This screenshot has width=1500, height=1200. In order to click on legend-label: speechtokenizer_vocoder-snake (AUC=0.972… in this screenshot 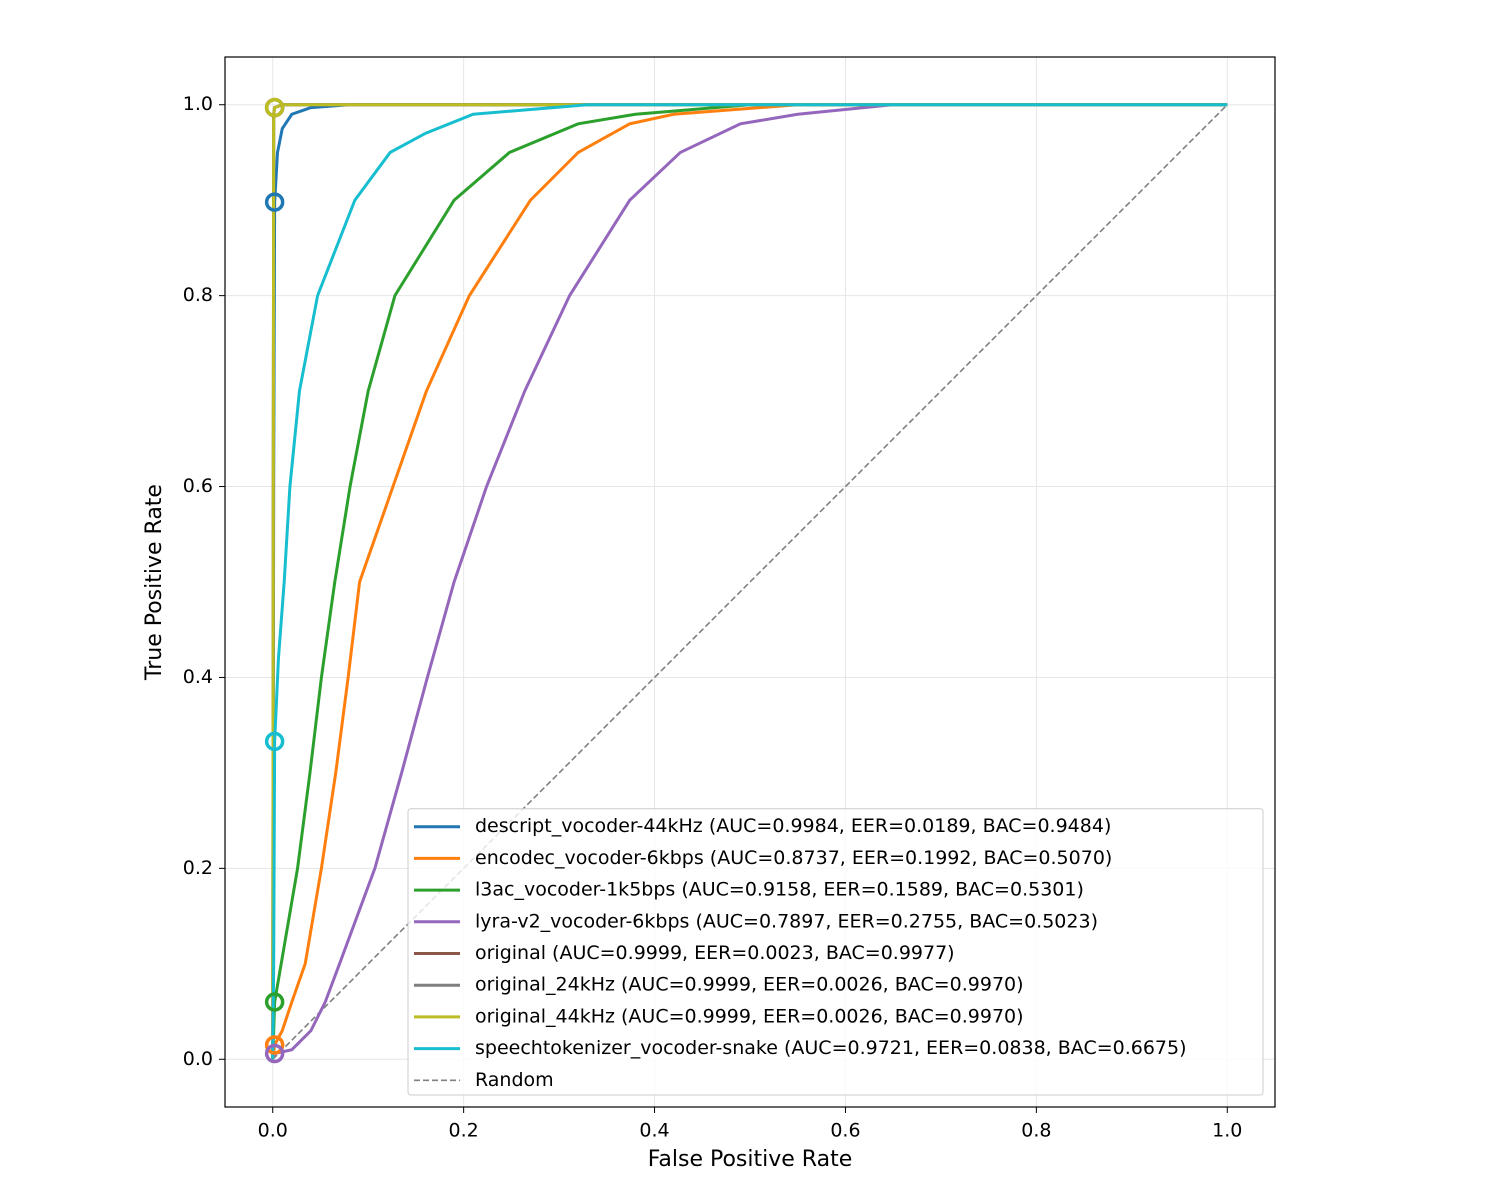, I will do `click(831, 1048)`.